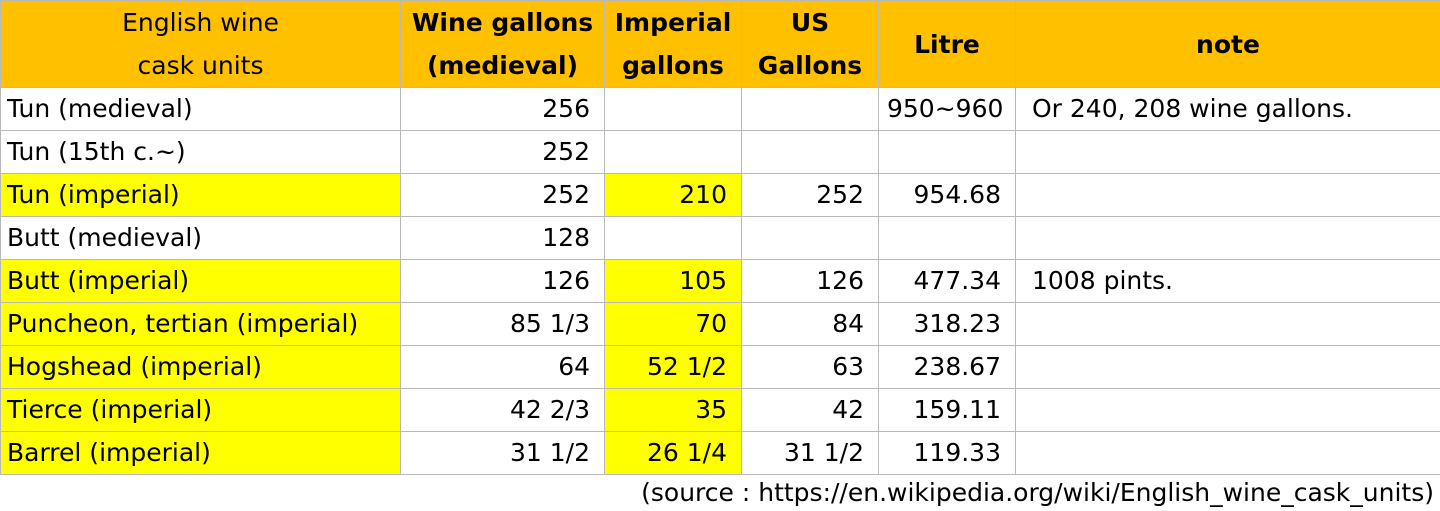  Describe the element at coordinates (503, 281) in the screenshot. I see `cell-wine-gallons: 126` at that location.